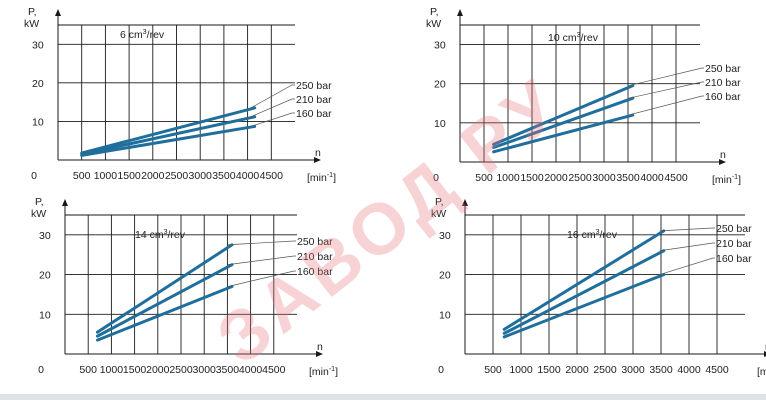  What do you see at coordinates (131, 35) in the screenshot?
I see `chart-title-base: 6 cm` at bounding box center [131, 35].